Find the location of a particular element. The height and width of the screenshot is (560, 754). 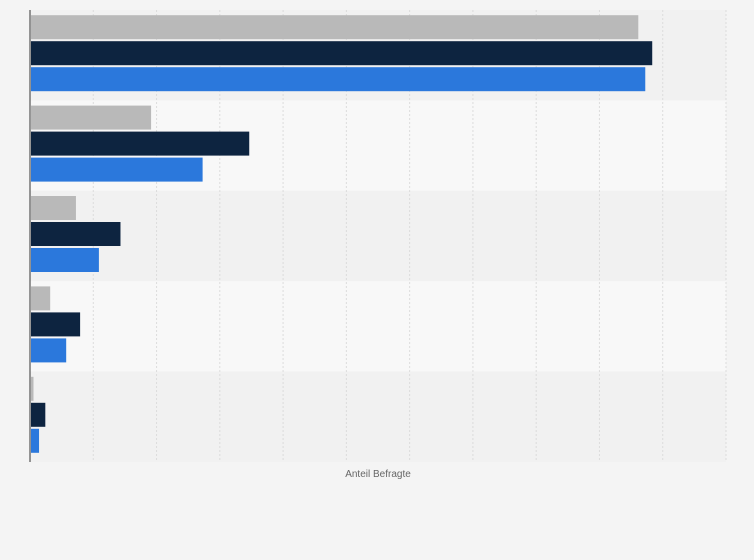

x-axis-label: Anteil Befragte is located at coordinates (378, 474).